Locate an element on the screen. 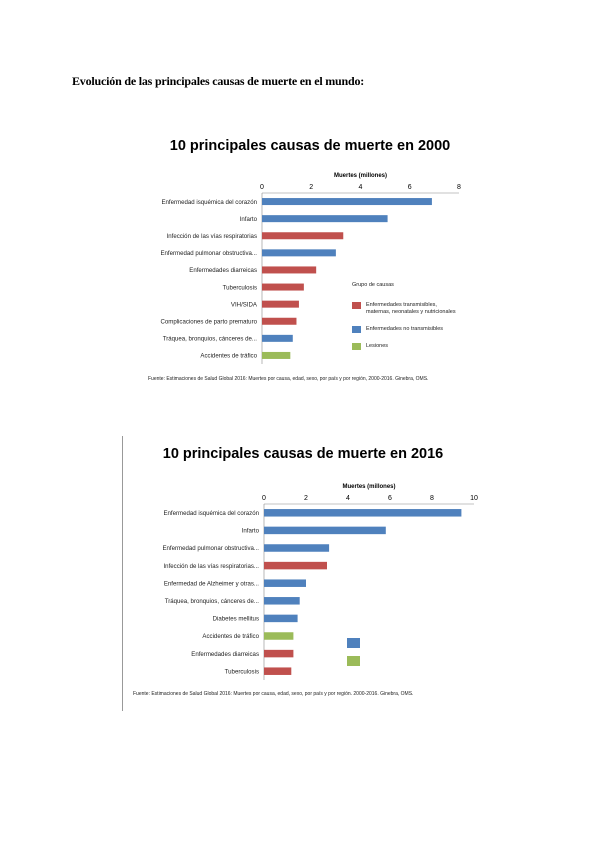  chart-title: 10 principales causas de muerte en 2016 is located at coordinates (303, 454).